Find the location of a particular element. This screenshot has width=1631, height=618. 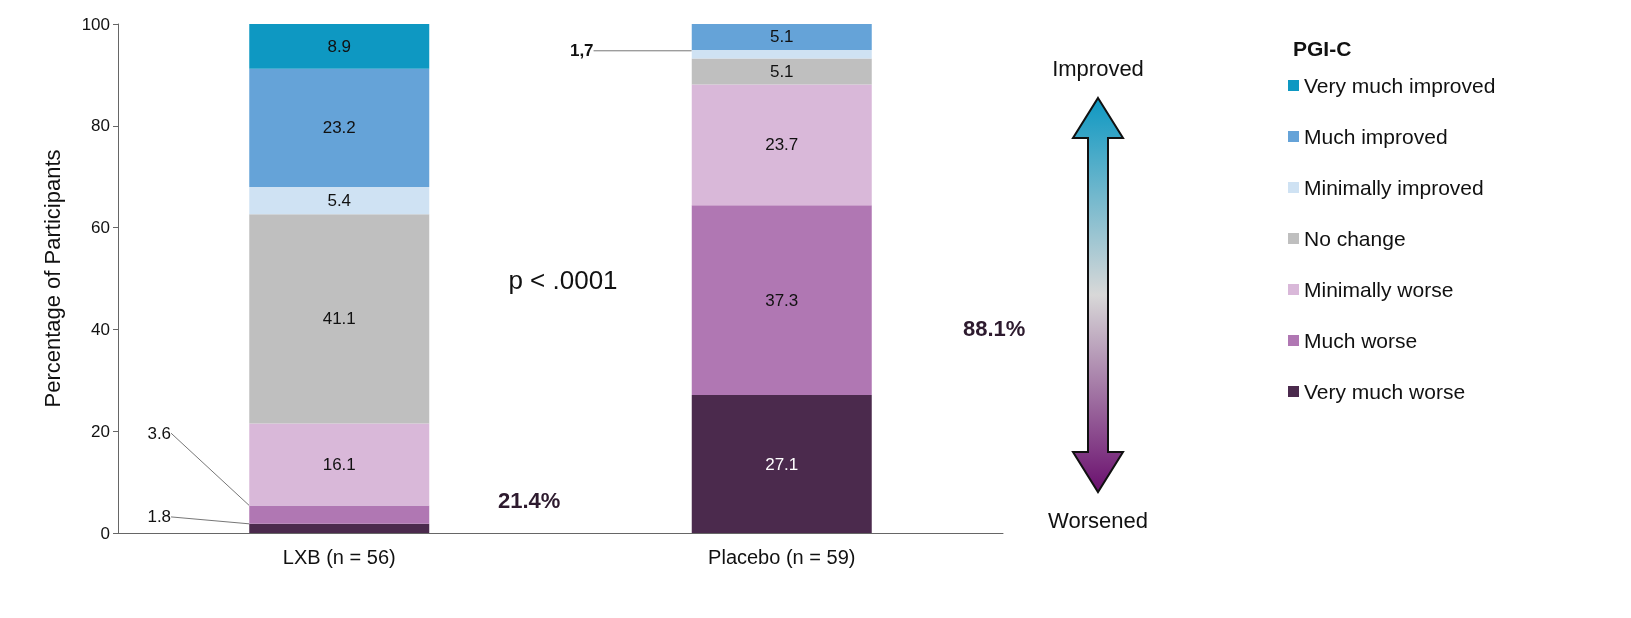

y-tick-label: 100 is located at coordinates (95, 24).